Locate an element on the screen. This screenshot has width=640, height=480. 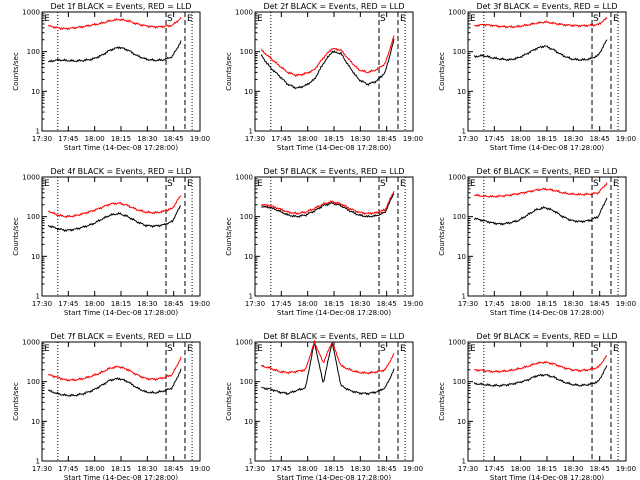
chart-title: Det 1f BLACK = Events, RED = LLD is located at coordinates (120, 6).